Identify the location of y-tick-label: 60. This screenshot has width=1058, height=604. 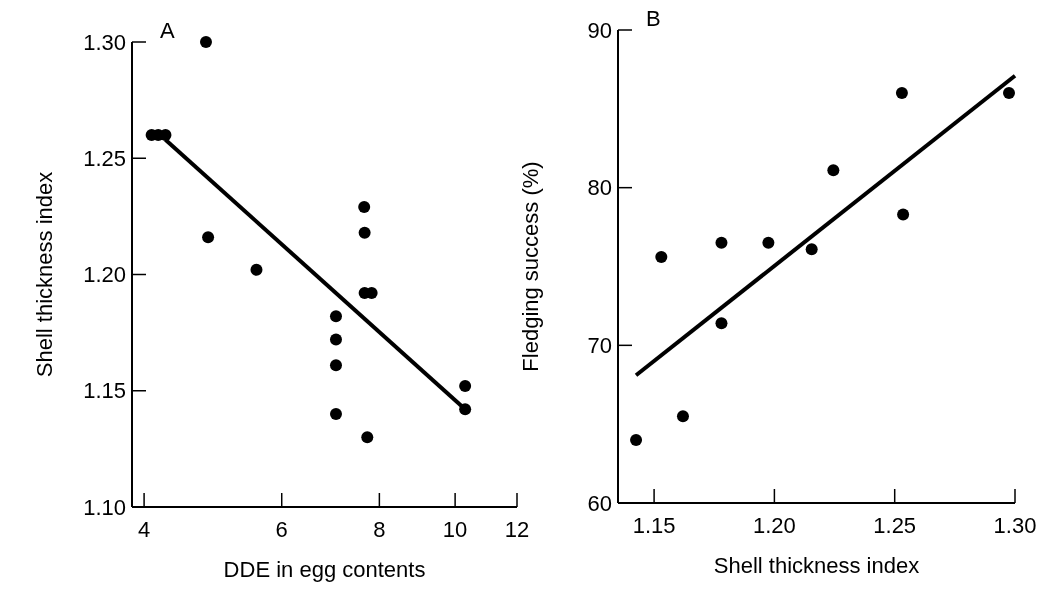
(599, 503).